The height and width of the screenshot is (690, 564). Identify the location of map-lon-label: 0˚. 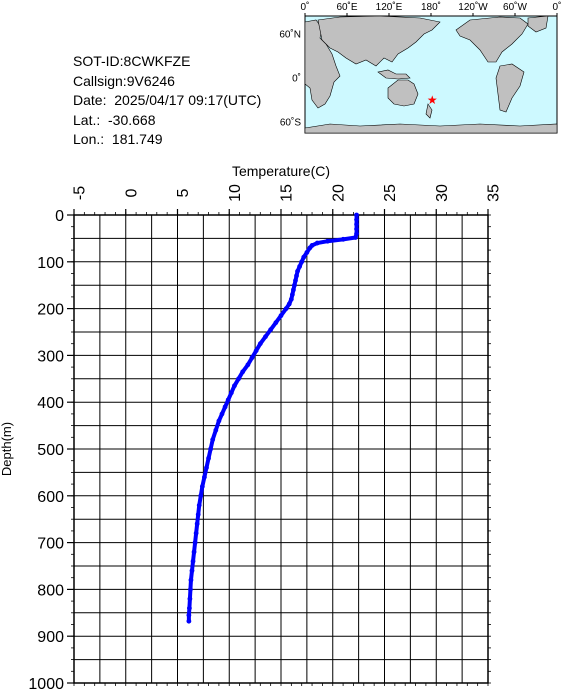
(557, 7).